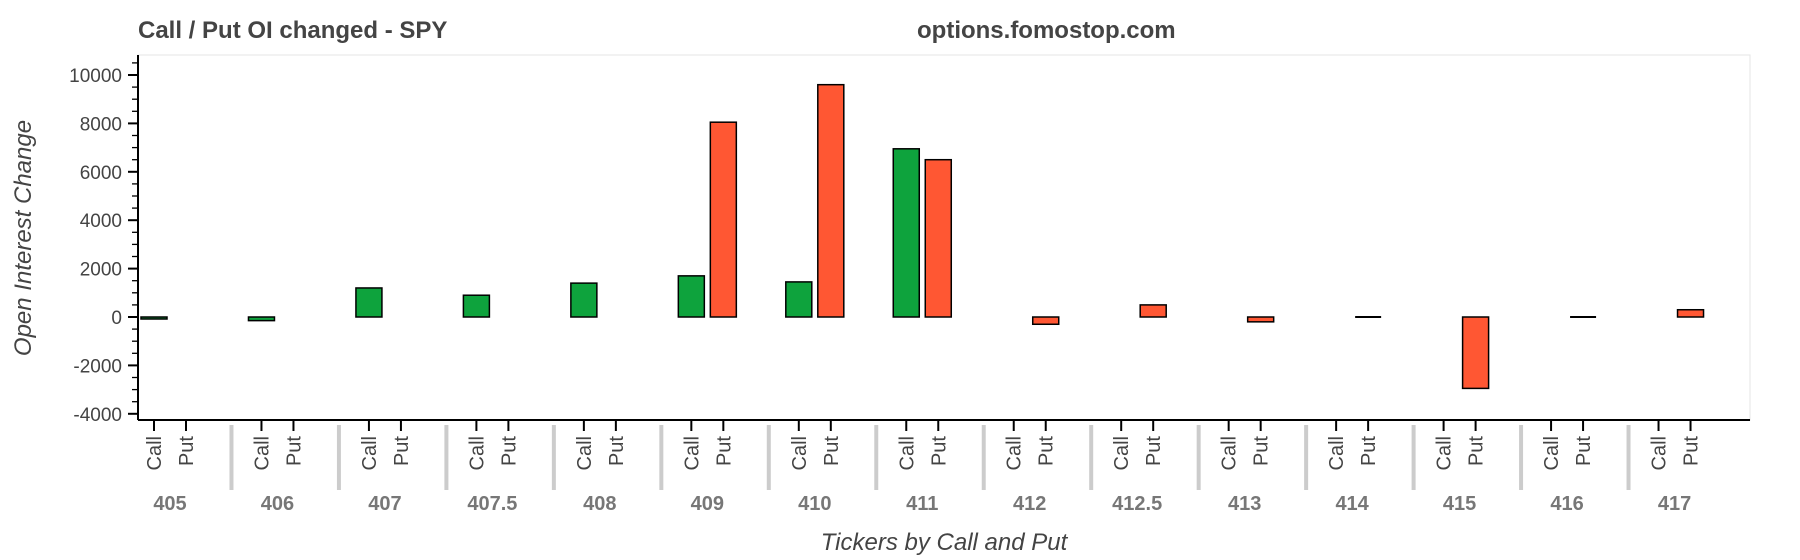  I want to click on y-tick-label: 8000, so click(101, 124).